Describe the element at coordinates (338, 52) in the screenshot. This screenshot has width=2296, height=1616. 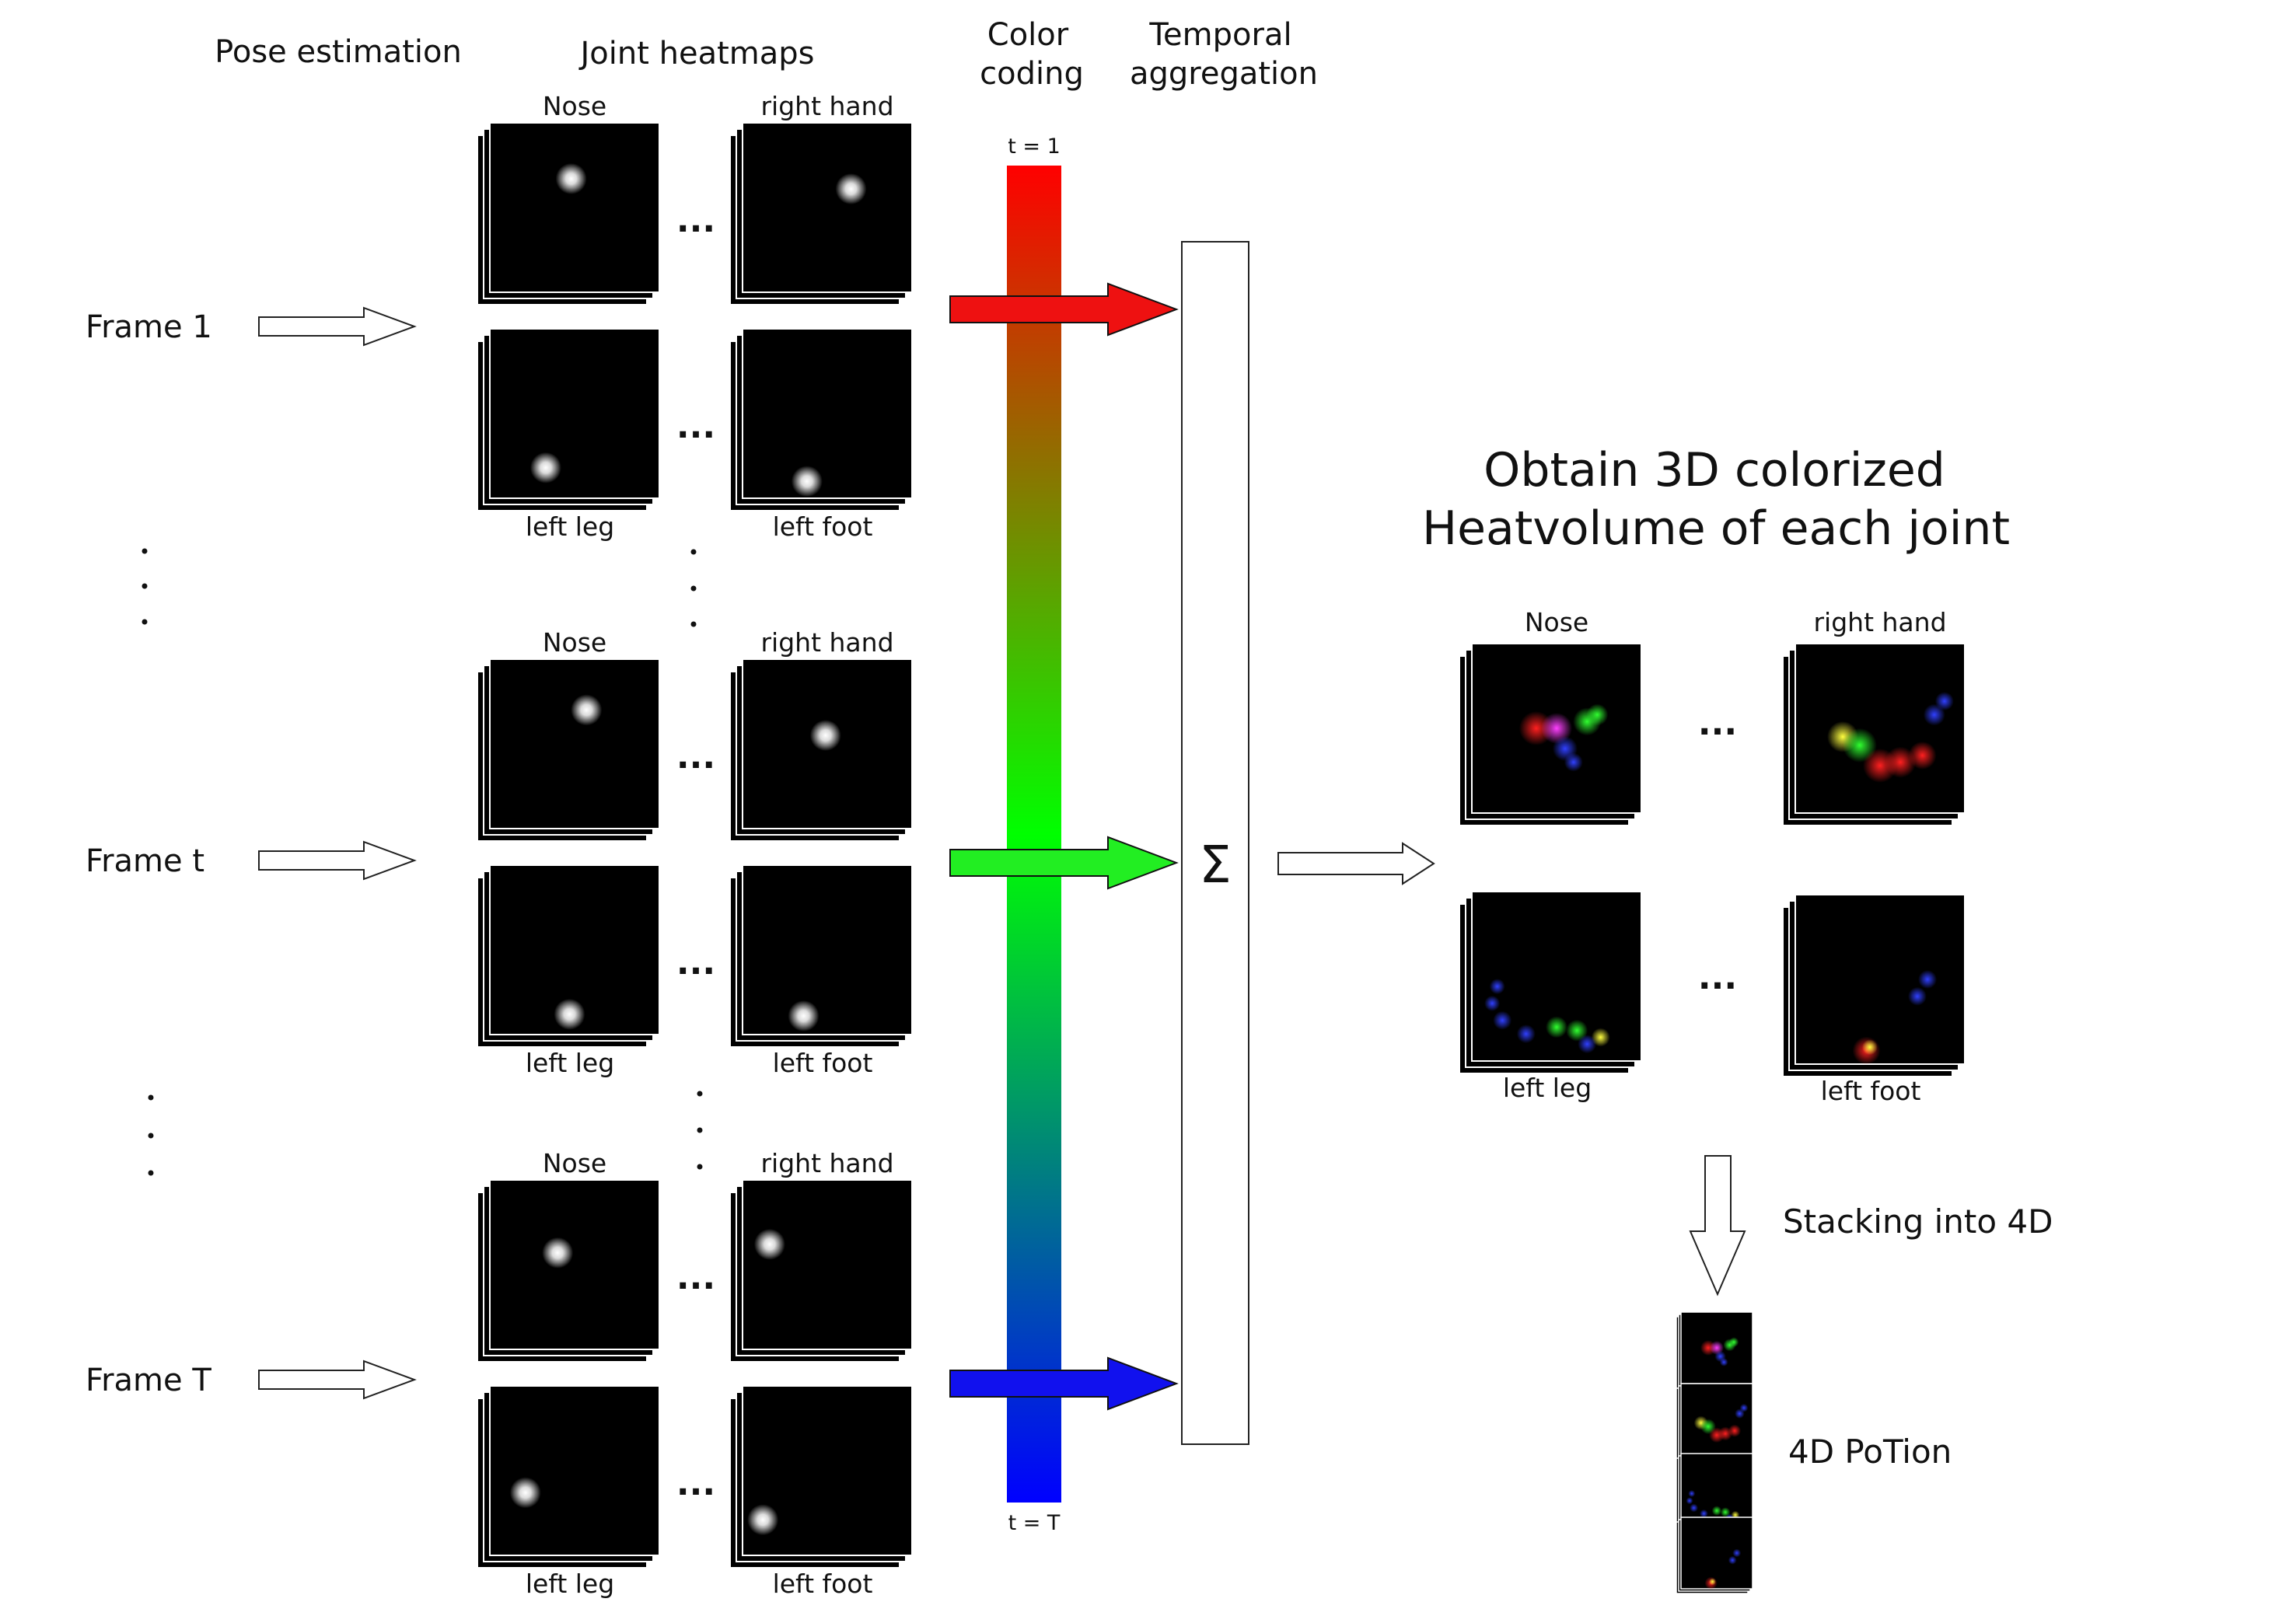
I see `header-pose-estimation: Pose estimation` at that location.